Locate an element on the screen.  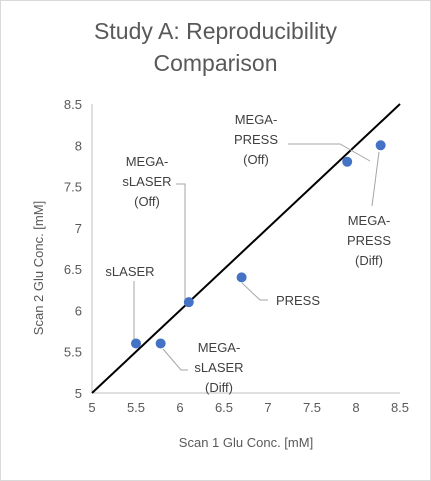
x-tick-label: 8 is located at coordinates (355, 407).